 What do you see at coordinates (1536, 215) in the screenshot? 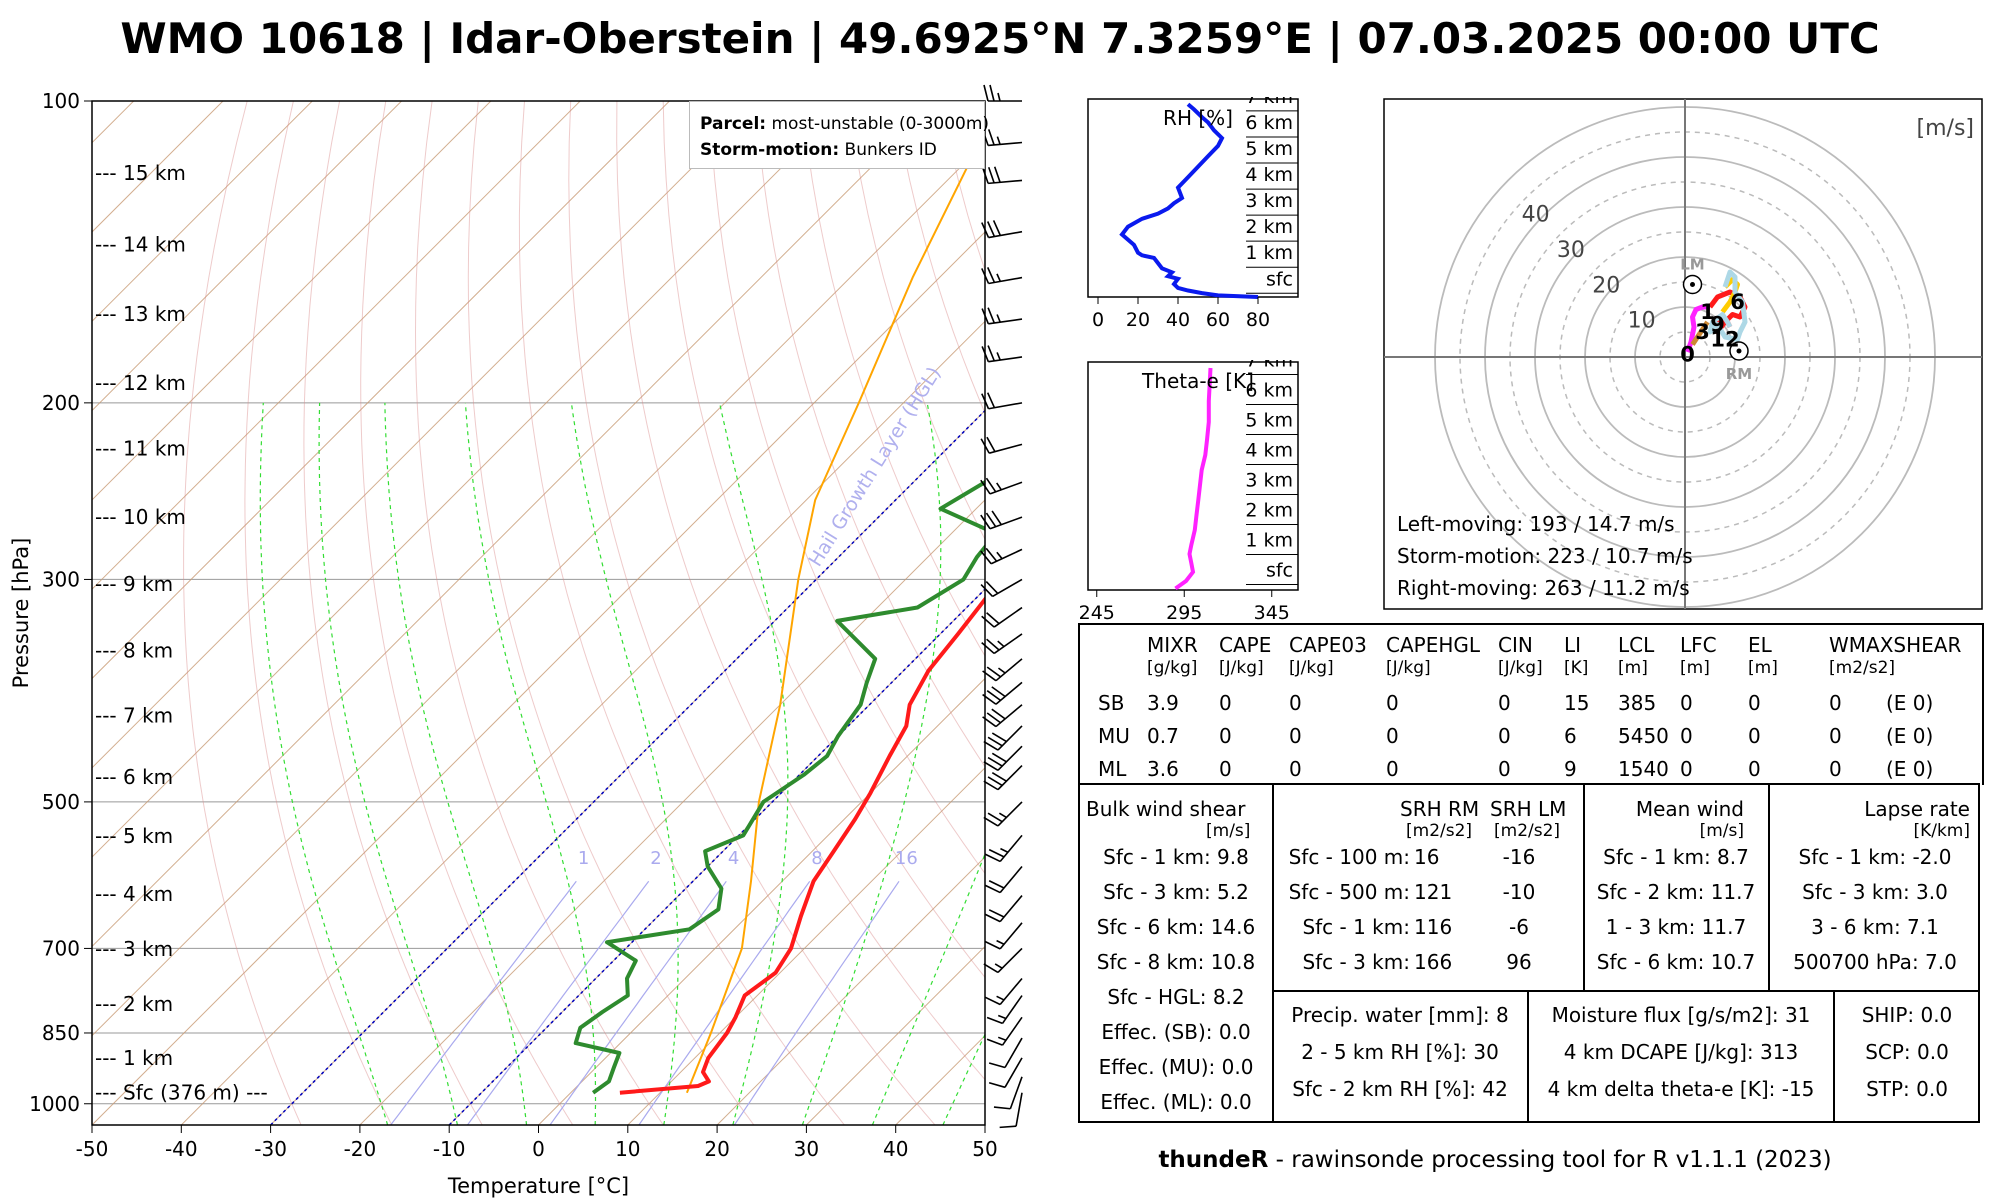
I see `ring-label: 40` at bounding box center [1536, 215].